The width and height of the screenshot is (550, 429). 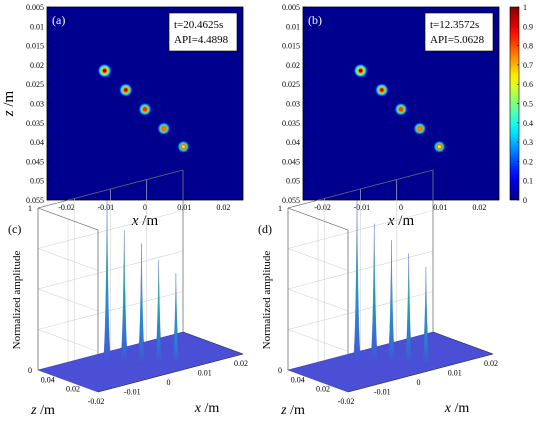 What do you see at coordinates (315, 20) in the screenshot?
I see `panel-label: (b)` at bounding box center [315, 20].